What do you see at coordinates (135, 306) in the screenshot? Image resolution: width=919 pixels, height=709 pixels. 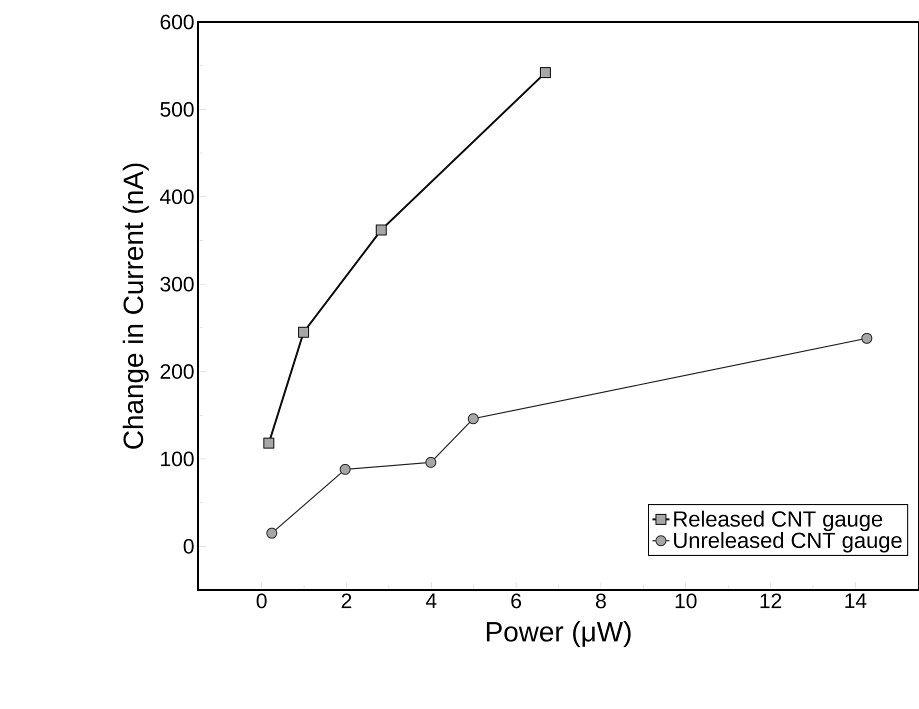 I see `y-axis-title: Change in Current (nA)` at bounding box center [135, 306].